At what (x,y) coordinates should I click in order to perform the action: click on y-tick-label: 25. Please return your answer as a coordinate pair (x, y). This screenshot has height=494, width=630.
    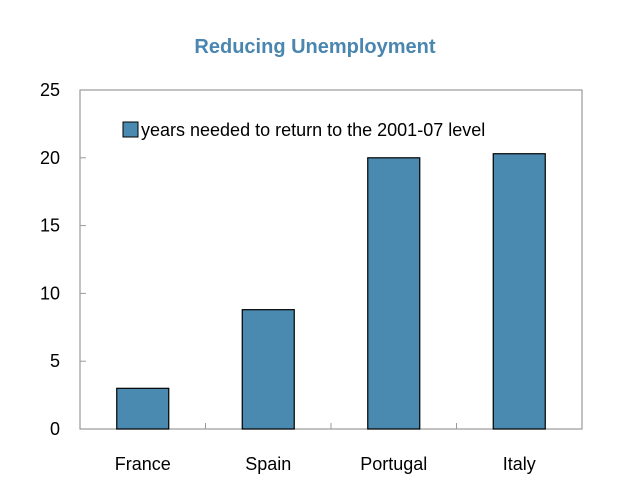
    Looking at the image, I should click on (50, 90).